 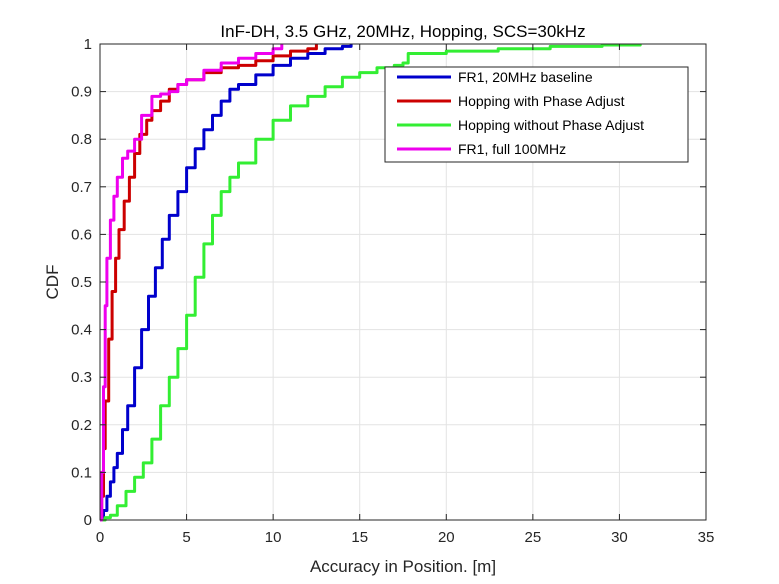 What do you see at coordinates (100, 537) in the screenshot?
I see `x-tick-label: 0` at bounding box center [100, 537].